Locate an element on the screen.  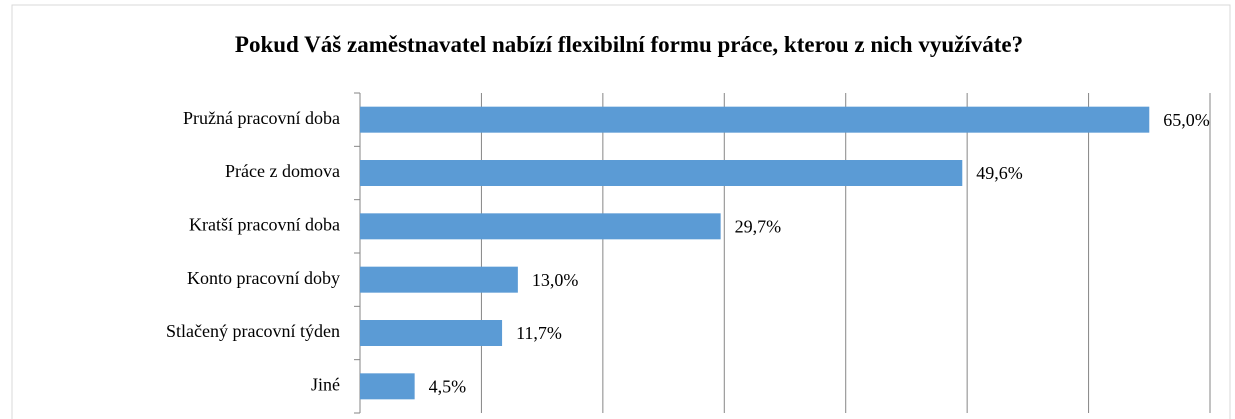
y-tick-label: Kratší pracovní doba is located at coordinates (264, 224).